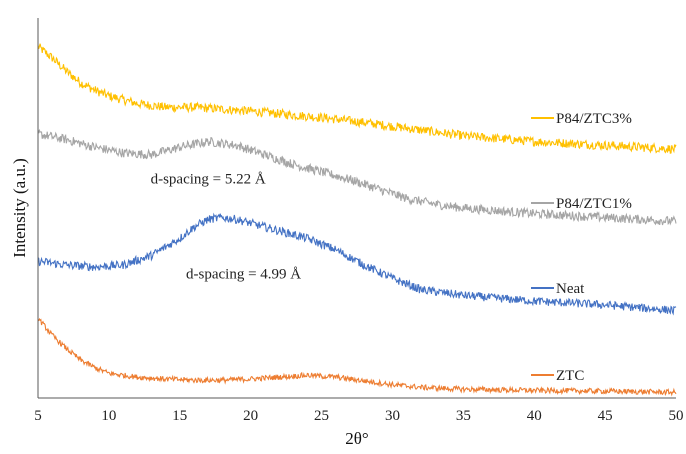  Describe the element at coordinates (358, 416) in the screenshot. I see `x-tick-labels: 5 10 15 20 25 30 35 40 45 50` at that location.